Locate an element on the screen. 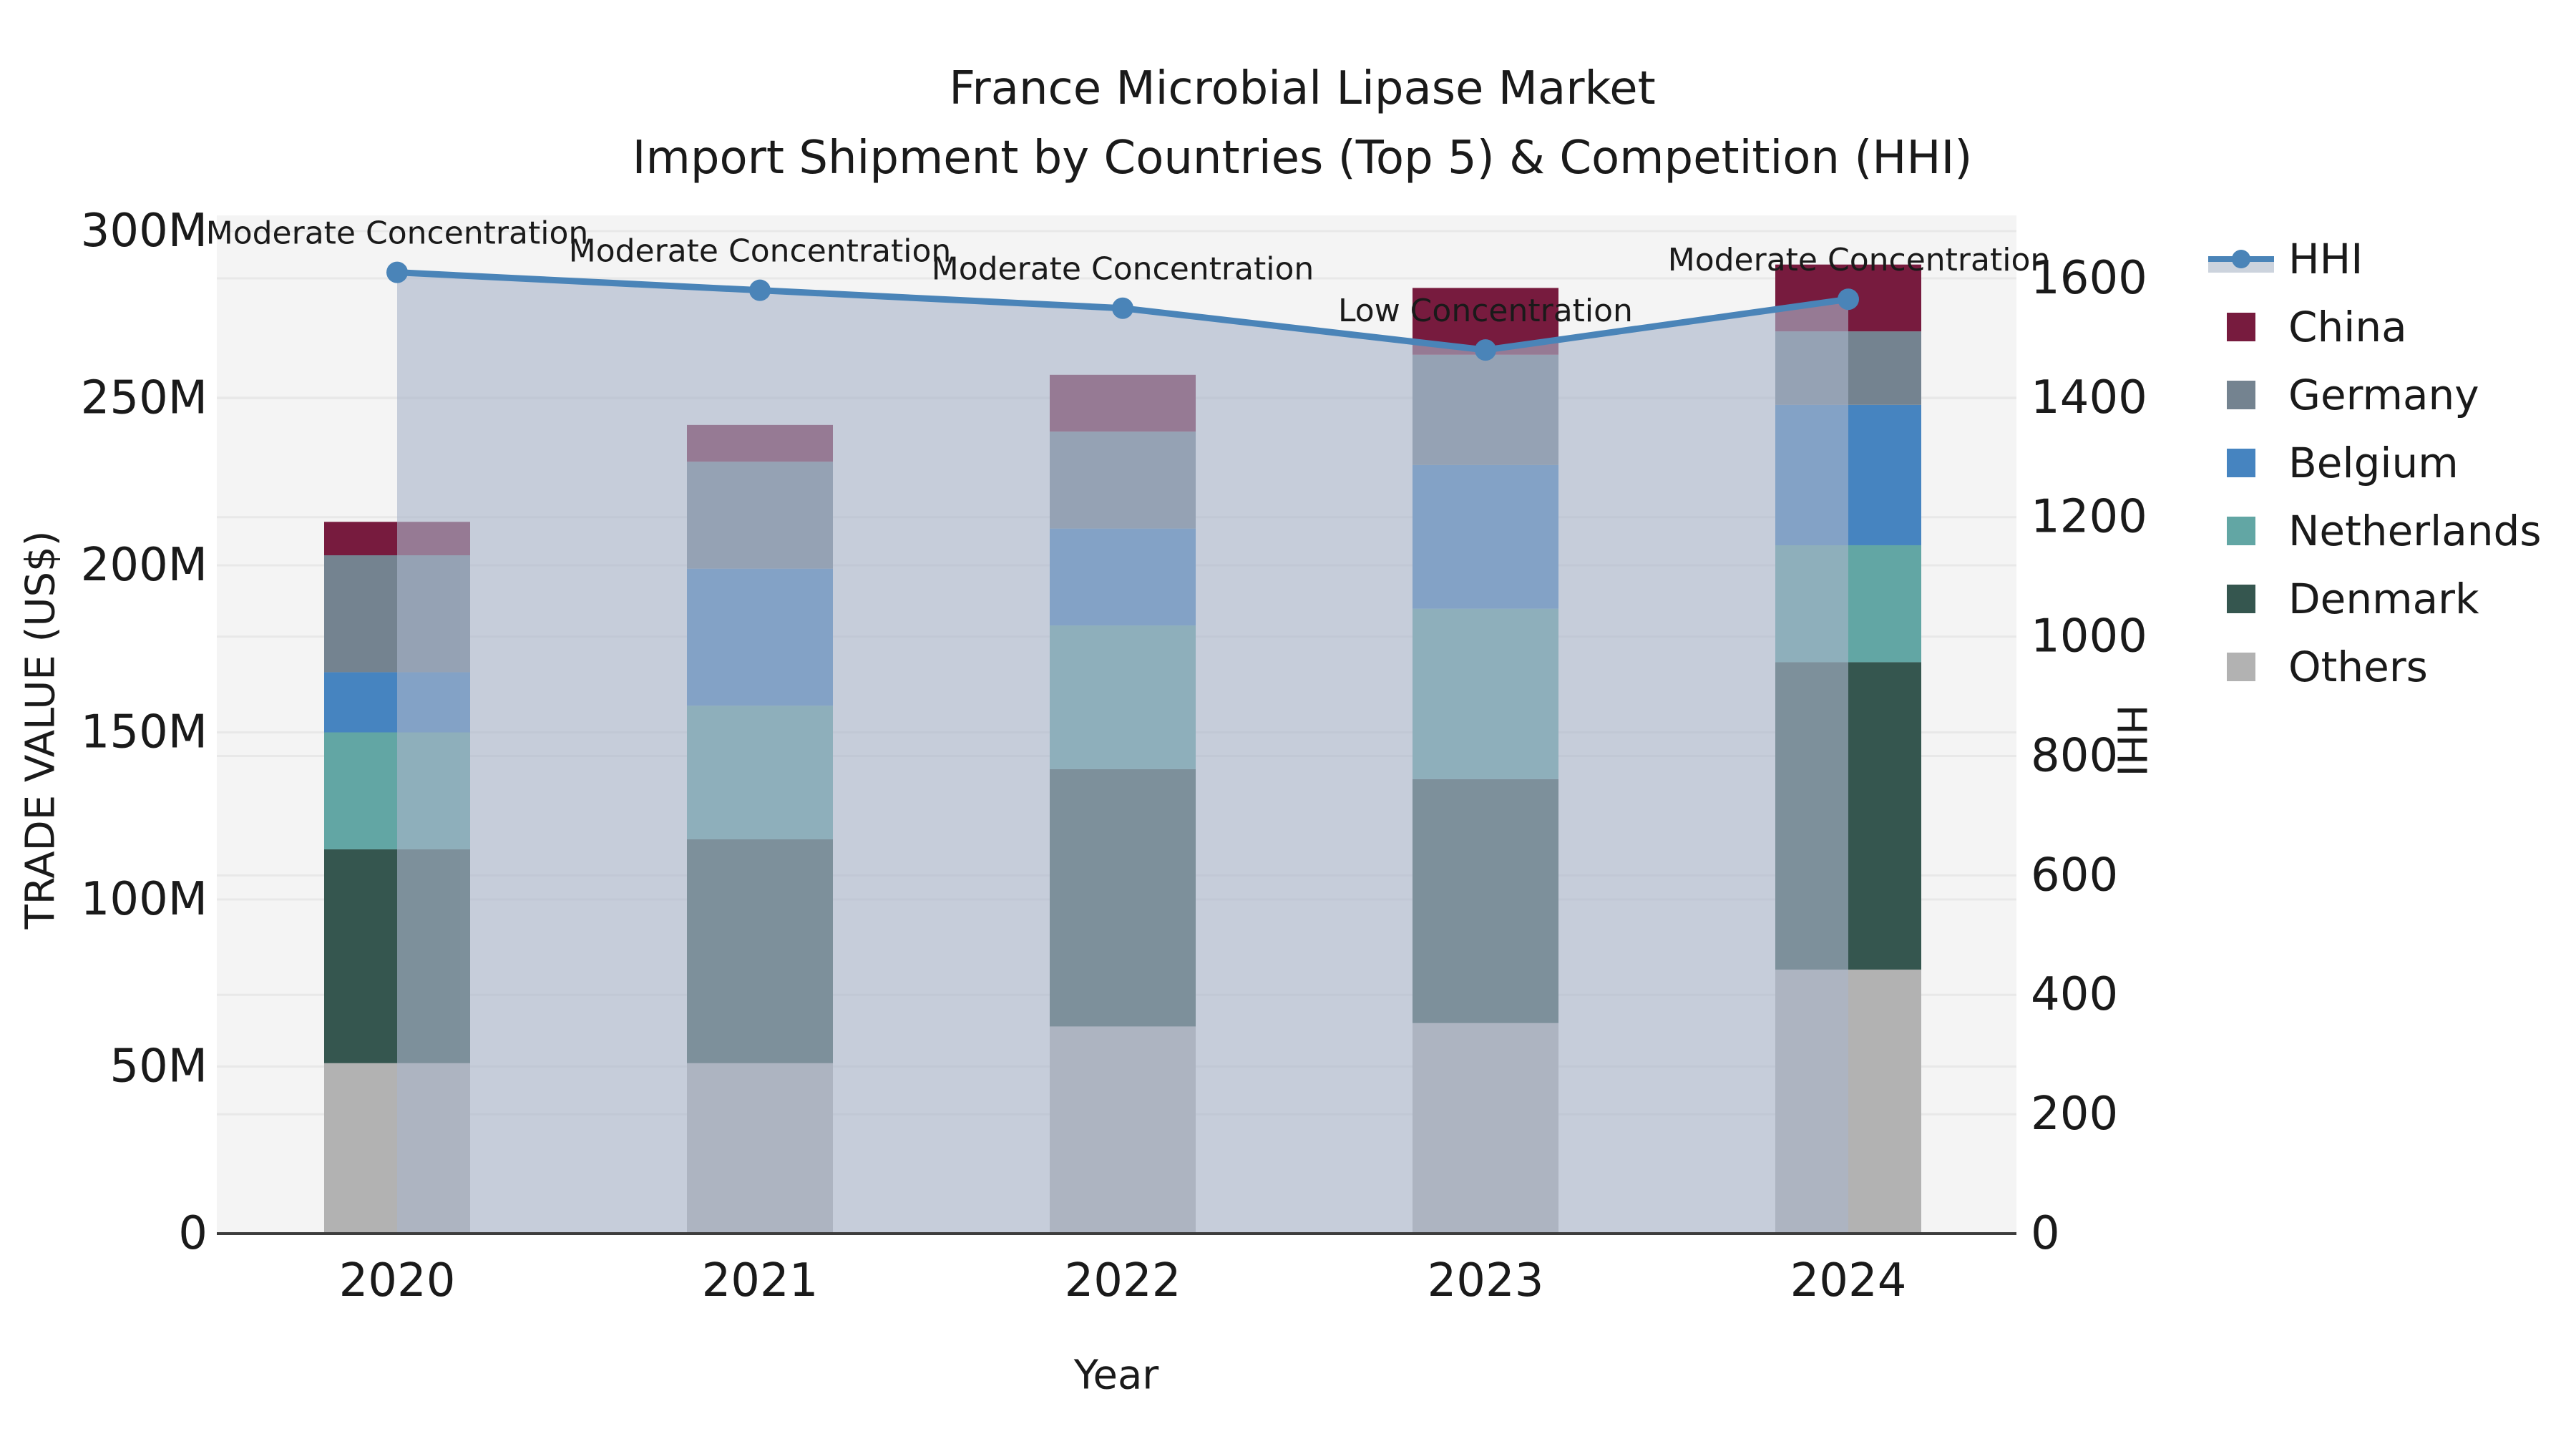  right-tick-1000: 1000 is located at coordinates (2089, 636).